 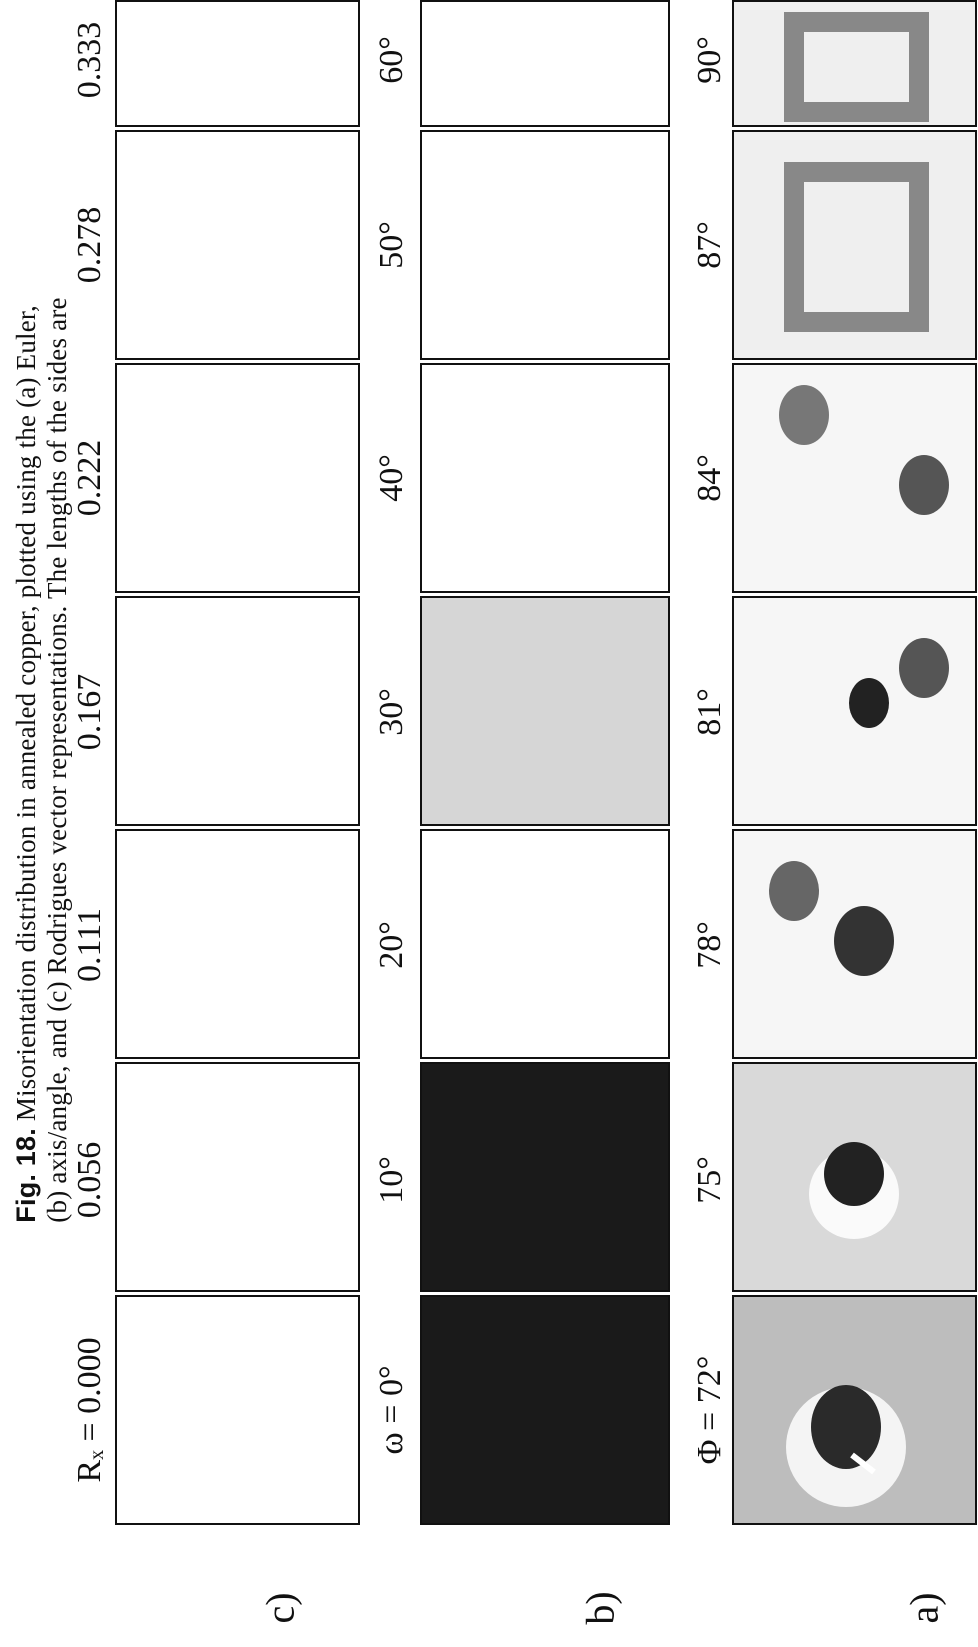 I want to click on figure-number: Fig. 18., so click(x=26, y=1175).